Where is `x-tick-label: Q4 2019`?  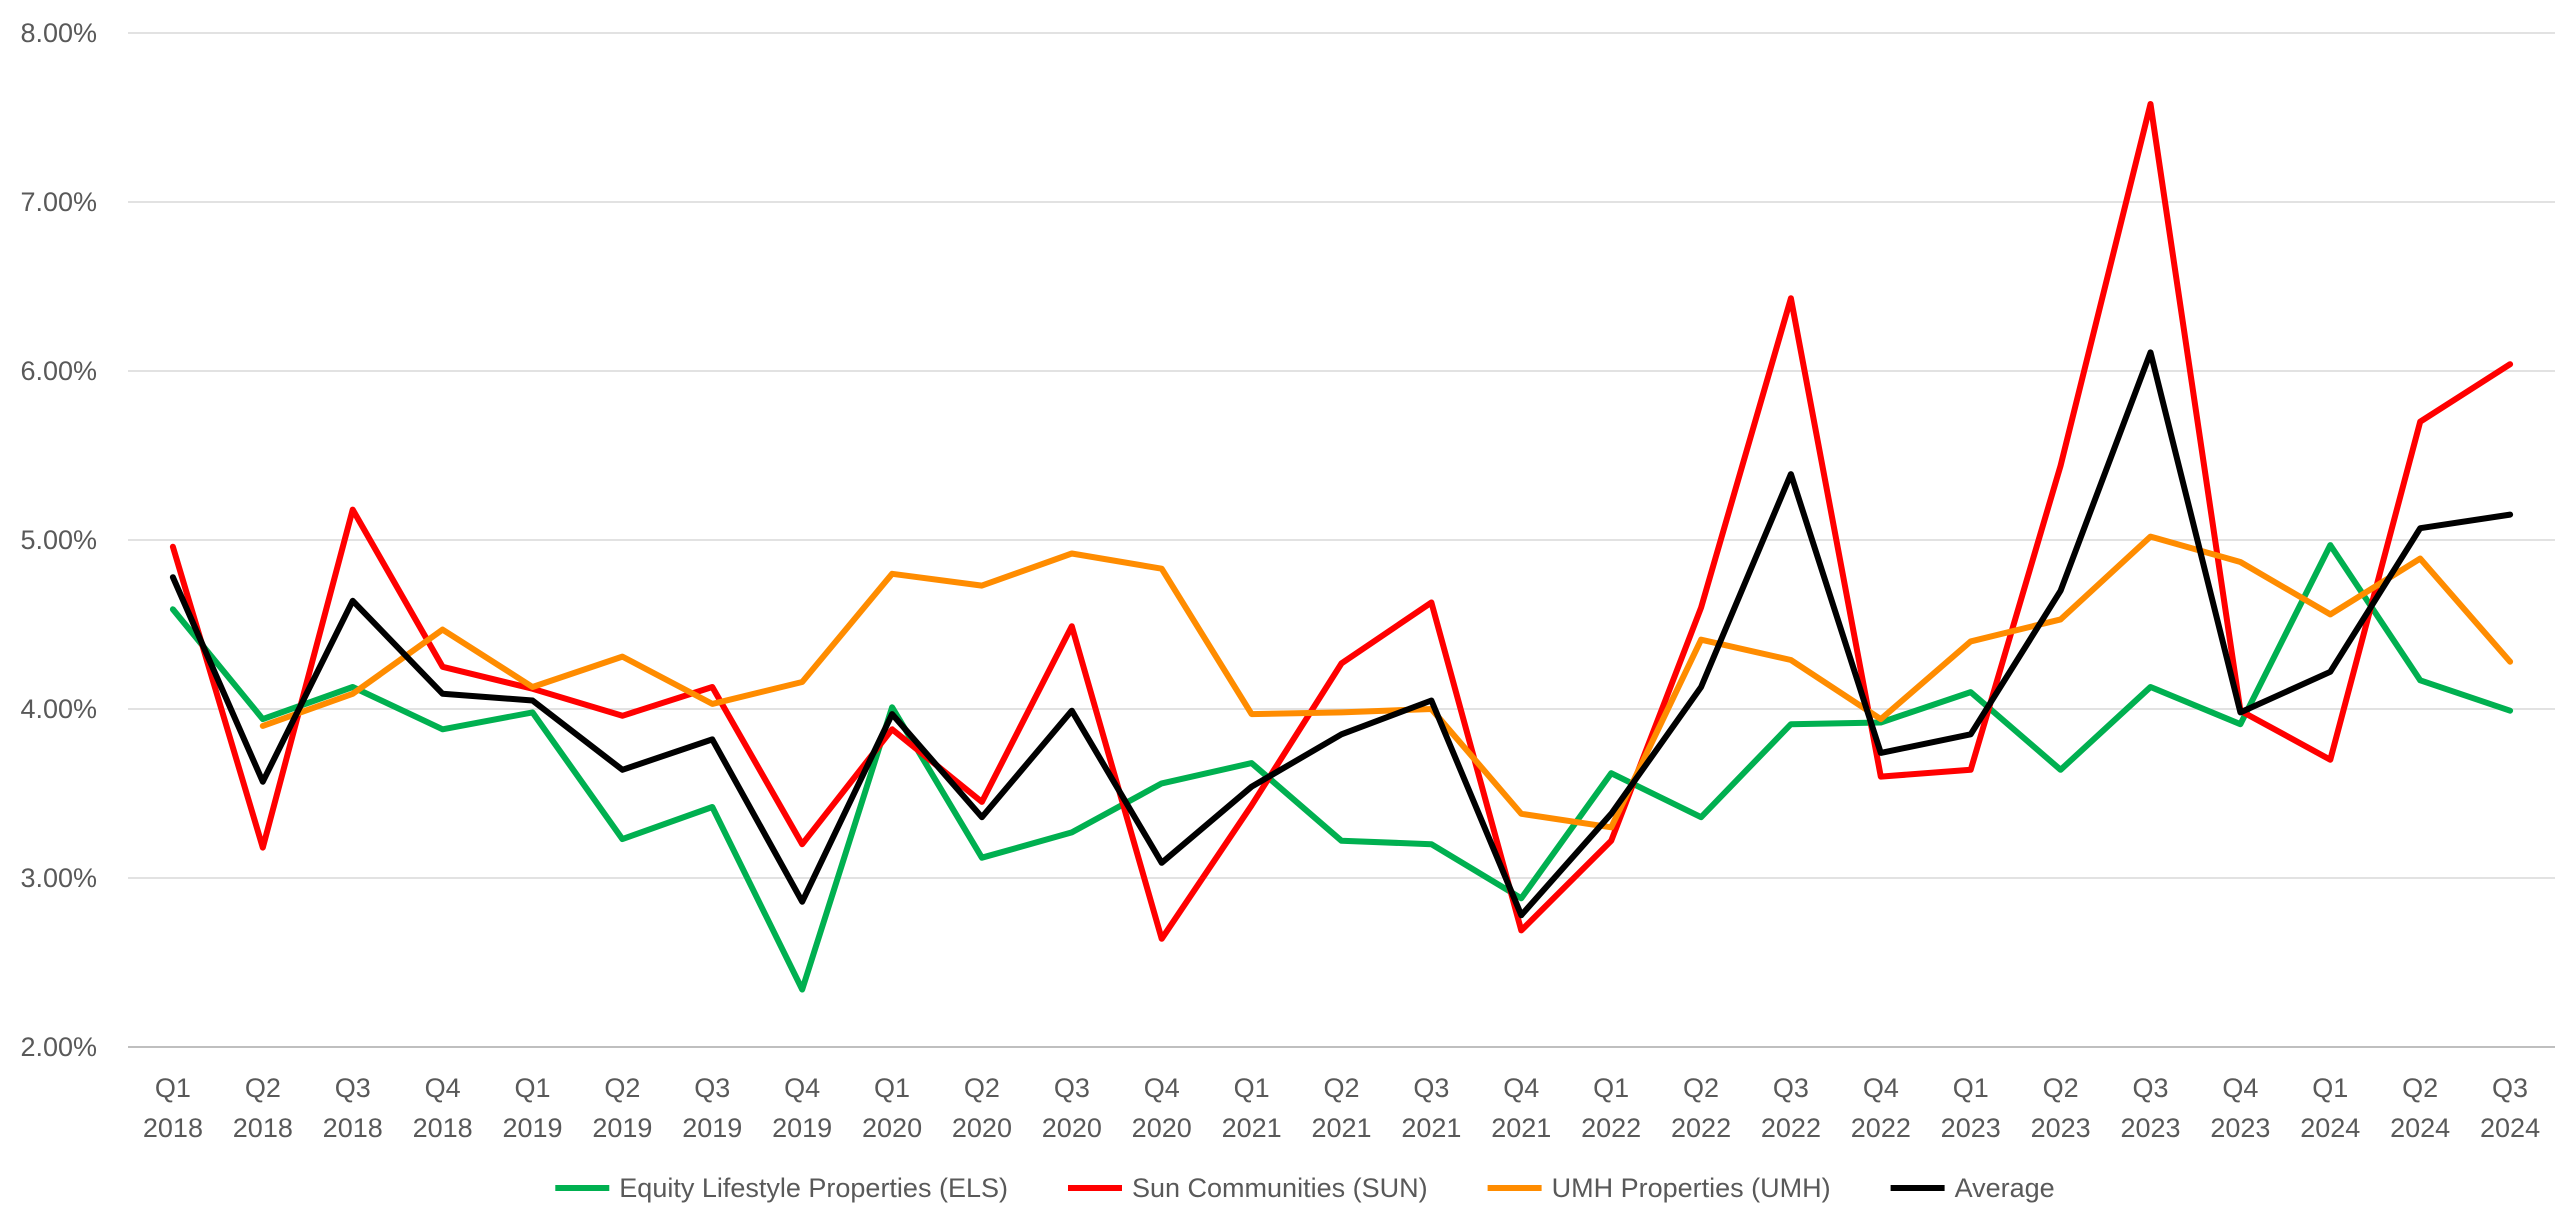 x-tick-label: Q4 2019 is located at coordinates (802, 1108).